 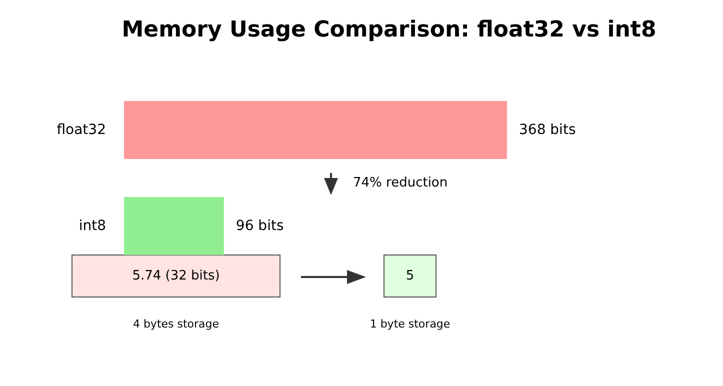 I want to click on y-tick-label: float32, so click(x=81, y=130).